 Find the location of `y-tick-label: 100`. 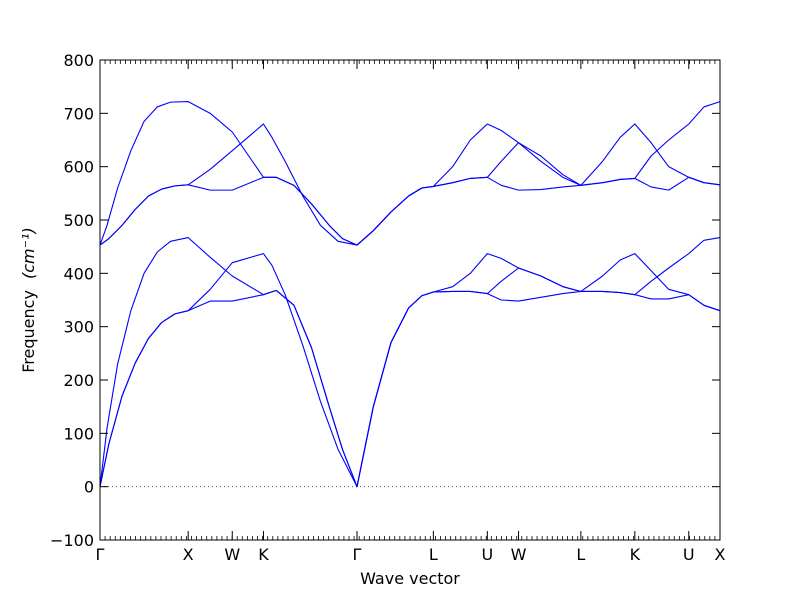

y-tick-label: 100 is located at coordinates (78, 433).